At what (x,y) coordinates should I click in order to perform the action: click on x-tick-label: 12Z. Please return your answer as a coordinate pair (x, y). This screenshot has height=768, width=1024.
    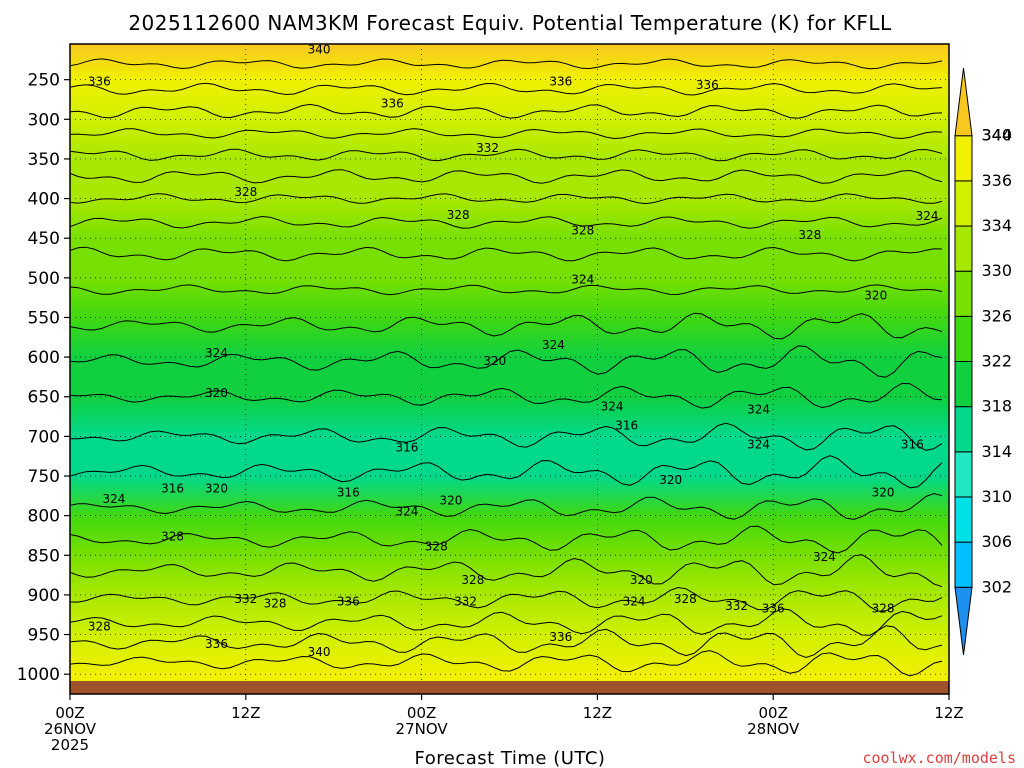
    Looking at the image, I should click on (597, 713).